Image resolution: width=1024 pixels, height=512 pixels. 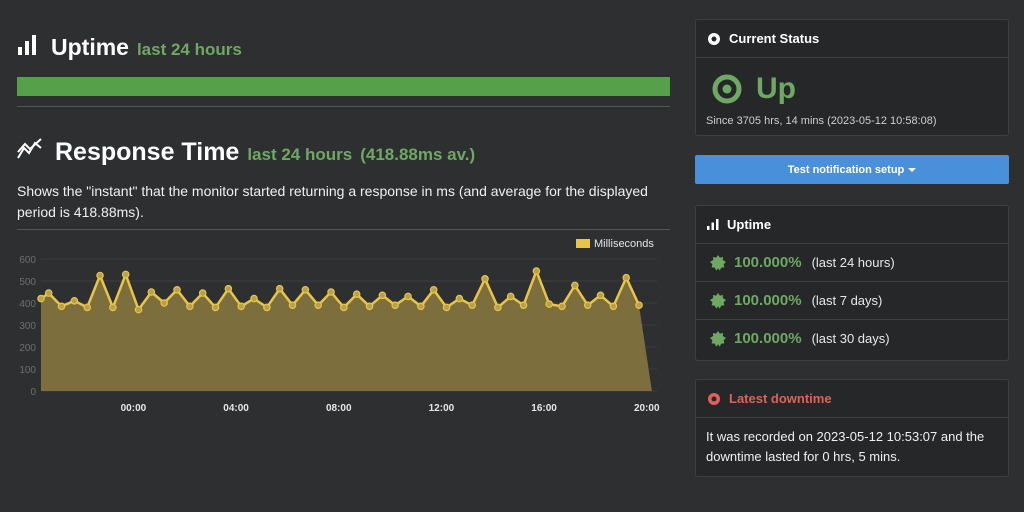 What do you see at coordinates (340, 290) in the screenshot?
I see `response-line` at bounding box center [340, 290].